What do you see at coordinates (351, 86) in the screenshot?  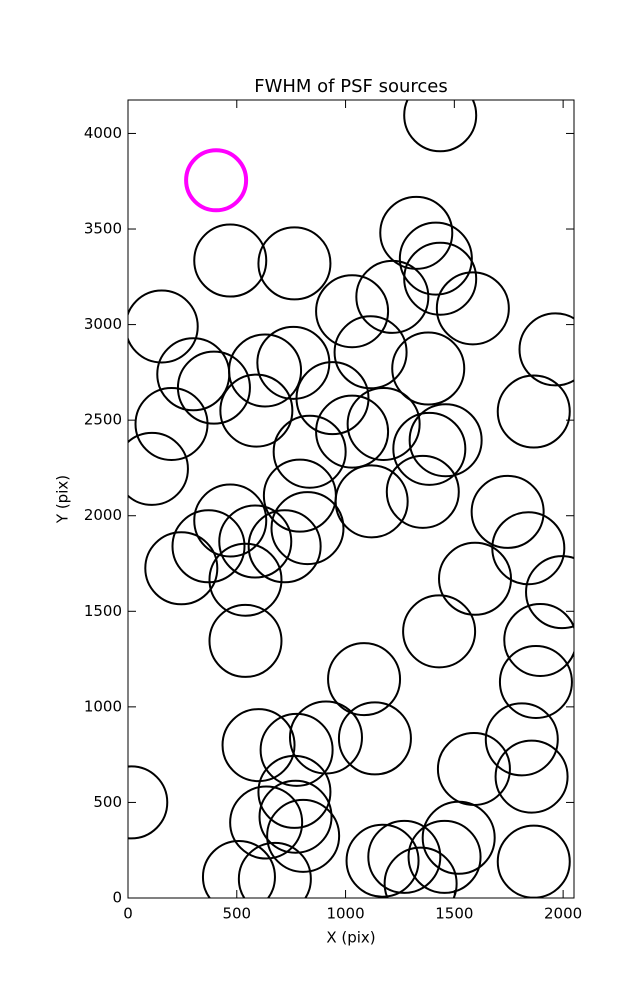 I see `chart-title: FWHM of PSF sources` at bounding box center [351, 86].